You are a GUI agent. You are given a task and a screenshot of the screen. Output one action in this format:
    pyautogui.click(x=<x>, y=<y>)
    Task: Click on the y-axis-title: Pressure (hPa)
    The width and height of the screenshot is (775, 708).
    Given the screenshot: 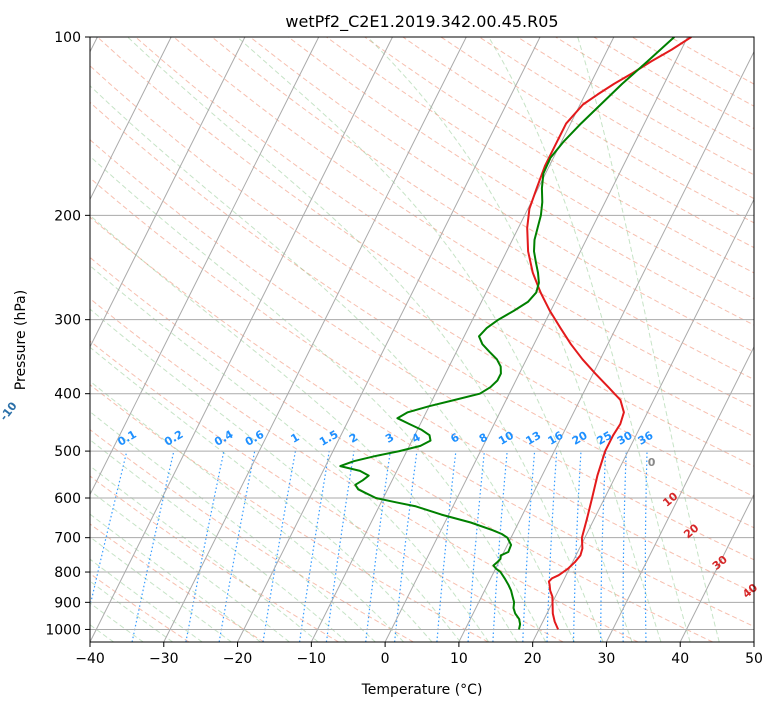 What is the action you would take?
    pyautogui.click(x=21, y=340)
    